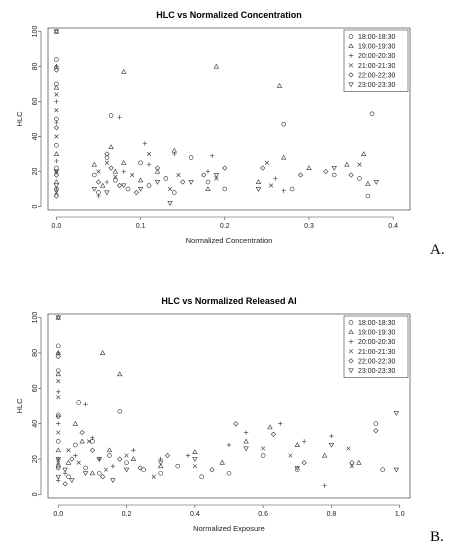 This screenshot has width=461, height=550. I want to click on legend-entry: 23:00-23:30, so click(376, 85).